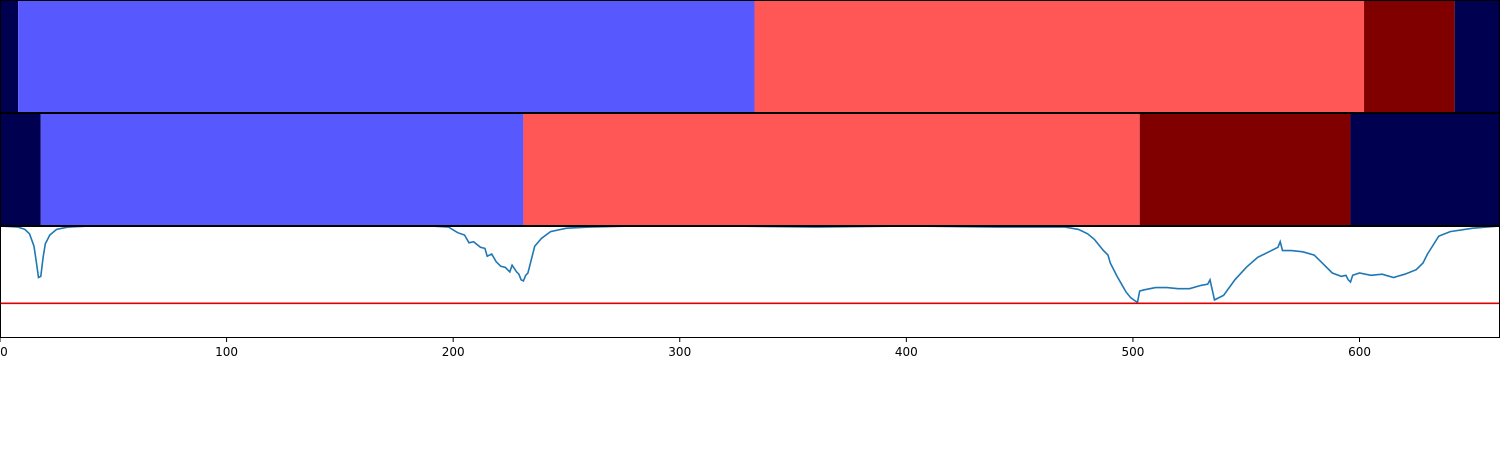  What do you see at coordinates (4, 352) in the screenshot?
I see `x-tick-label-0: 0` at bounding box center [4, 352].